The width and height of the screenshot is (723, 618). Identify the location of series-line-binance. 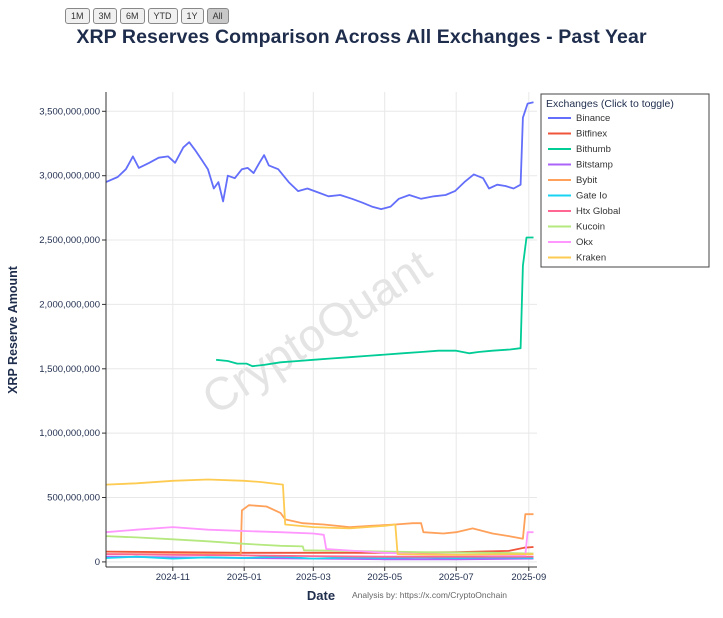
(319, 155).